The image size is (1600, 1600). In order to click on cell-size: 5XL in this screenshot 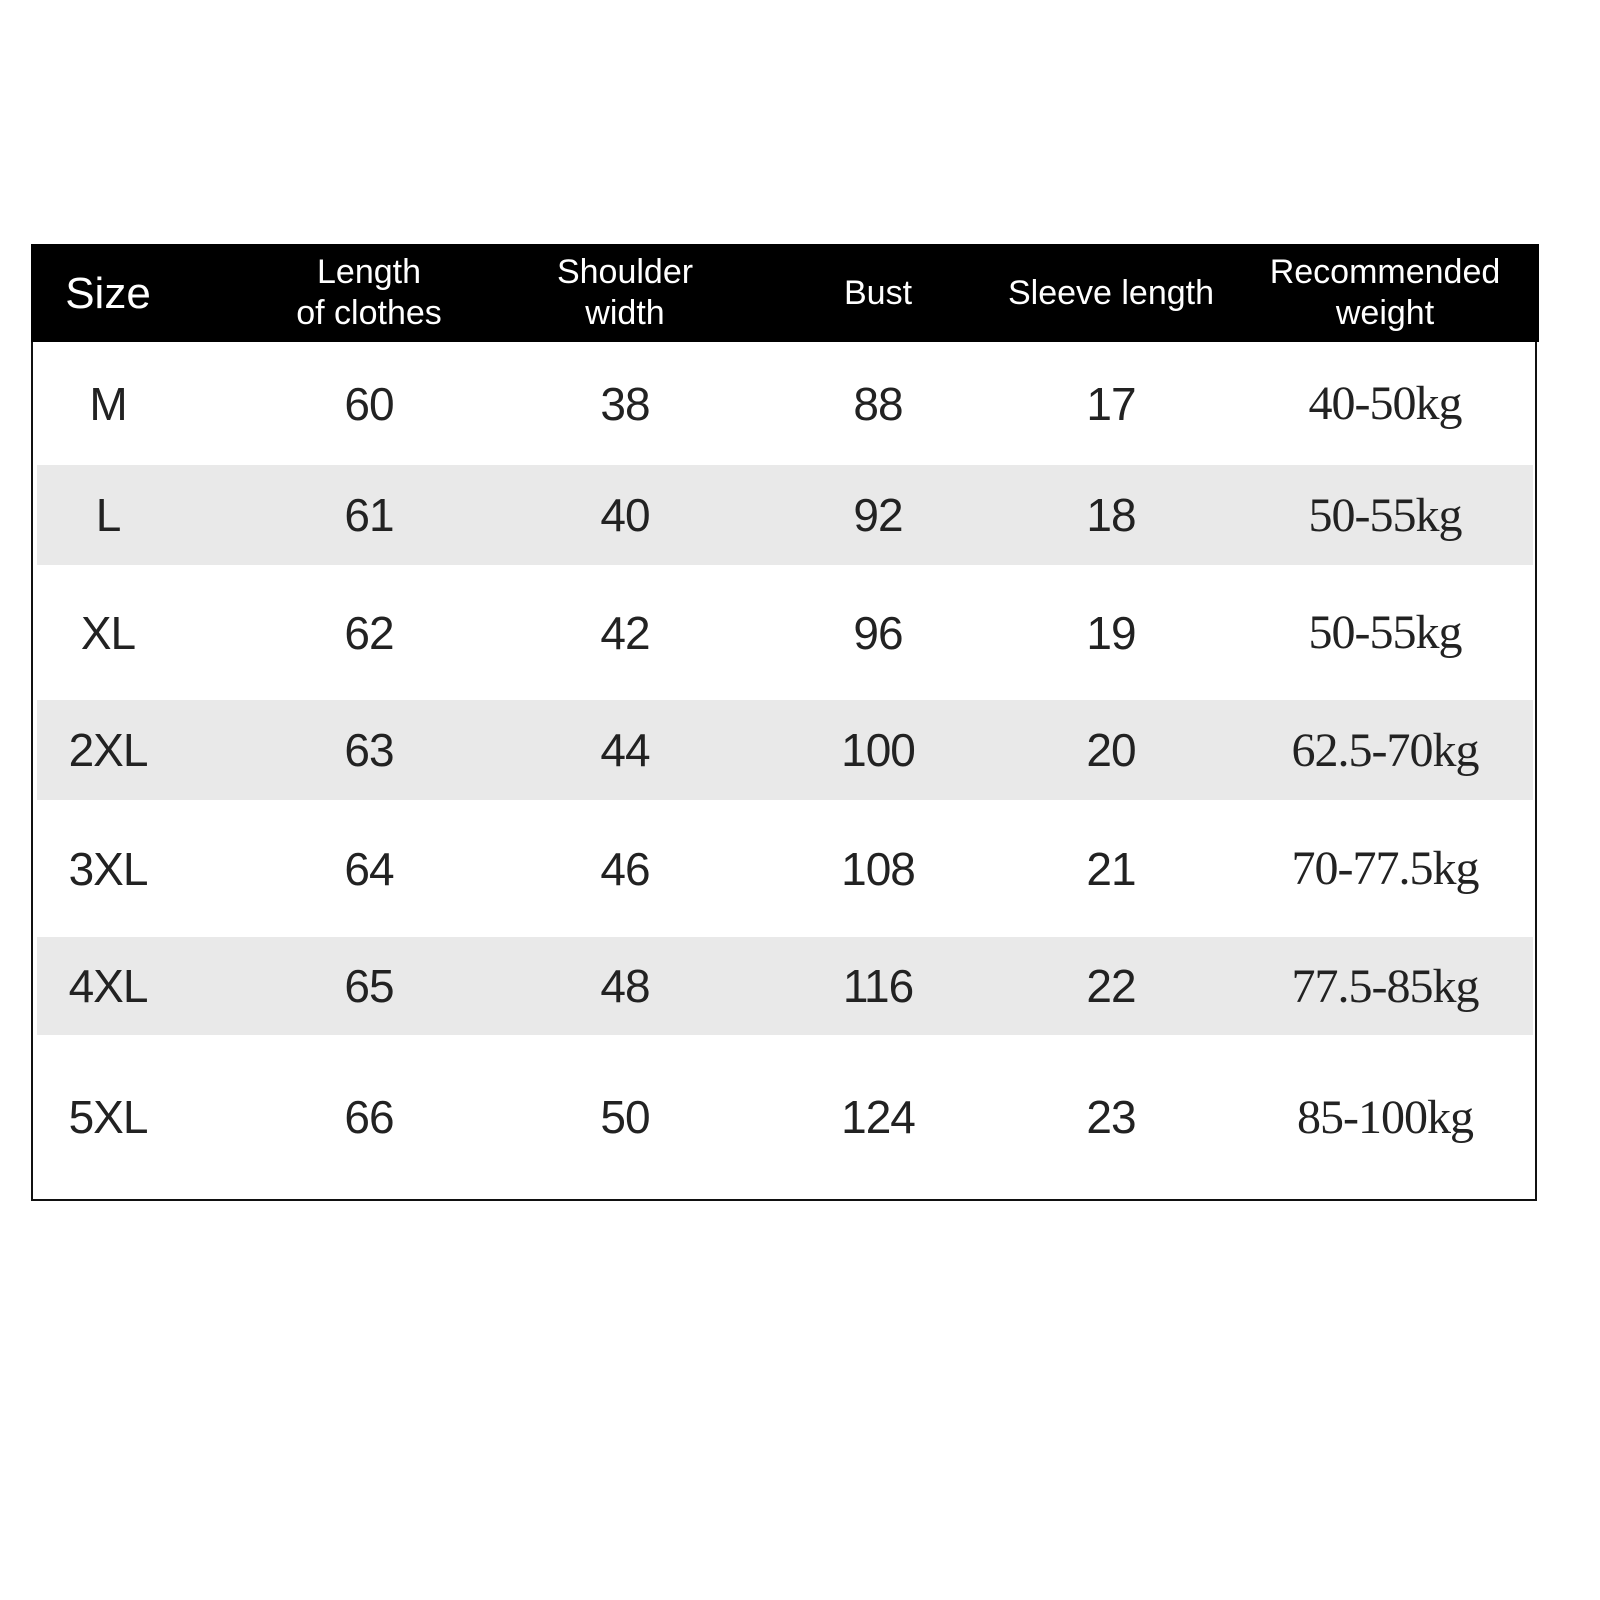, I will do `click(108, 1117)`.